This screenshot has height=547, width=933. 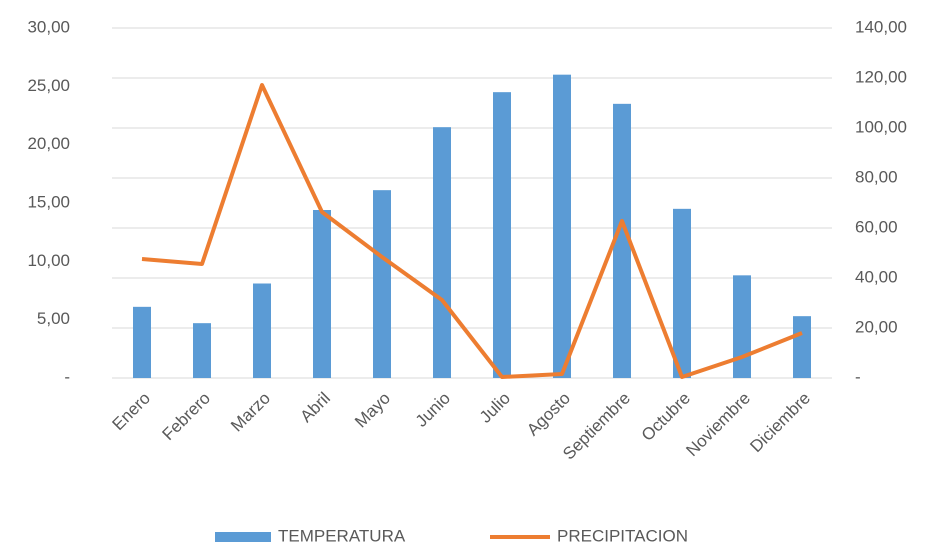 I want to click on x-tick-label: Noviembre, so click(x=718, y=425).